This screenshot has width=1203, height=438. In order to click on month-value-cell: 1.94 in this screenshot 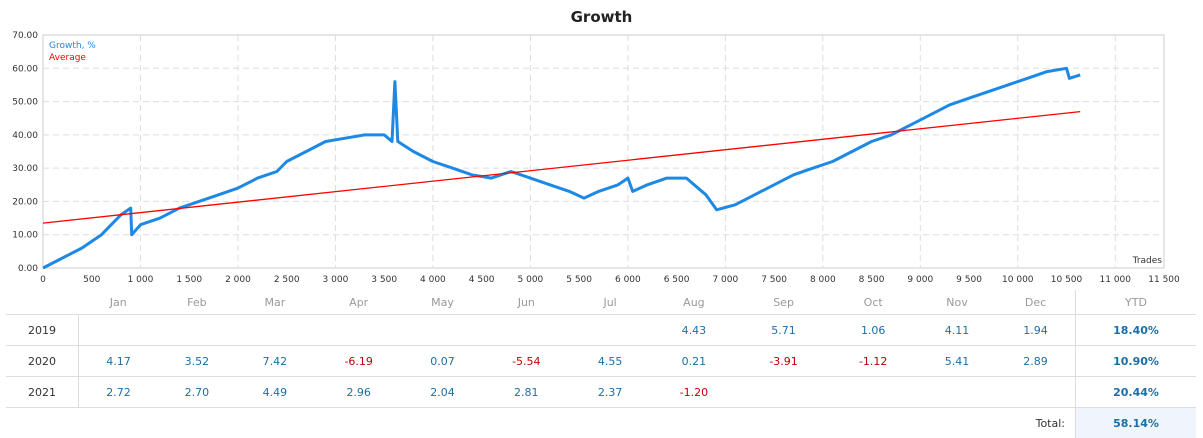, I will do `click(1036, 330)`.